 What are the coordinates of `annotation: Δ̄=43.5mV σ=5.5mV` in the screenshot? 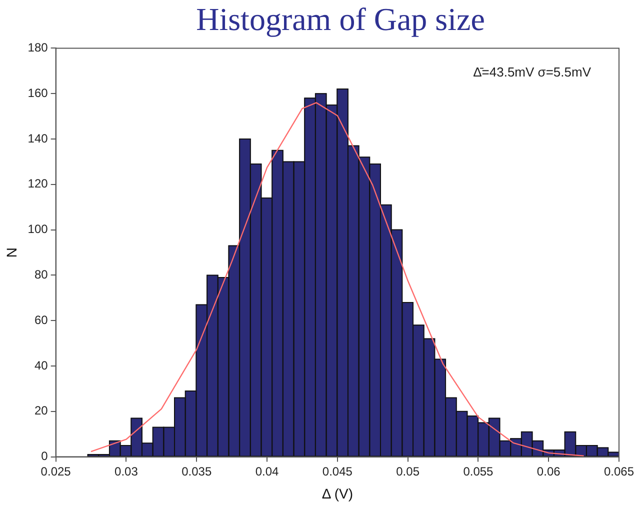 It's located at (532, 72).